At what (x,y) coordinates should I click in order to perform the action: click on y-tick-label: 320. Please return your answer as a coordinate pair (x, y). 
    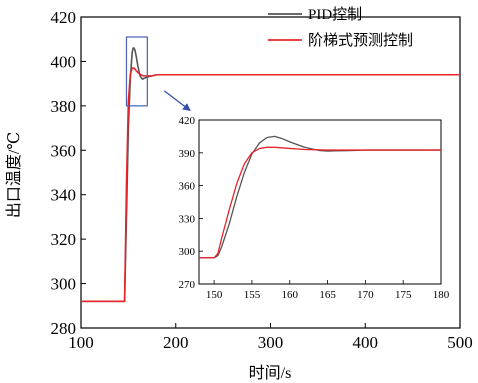
    Looking at the image, I should click on (64, 239).